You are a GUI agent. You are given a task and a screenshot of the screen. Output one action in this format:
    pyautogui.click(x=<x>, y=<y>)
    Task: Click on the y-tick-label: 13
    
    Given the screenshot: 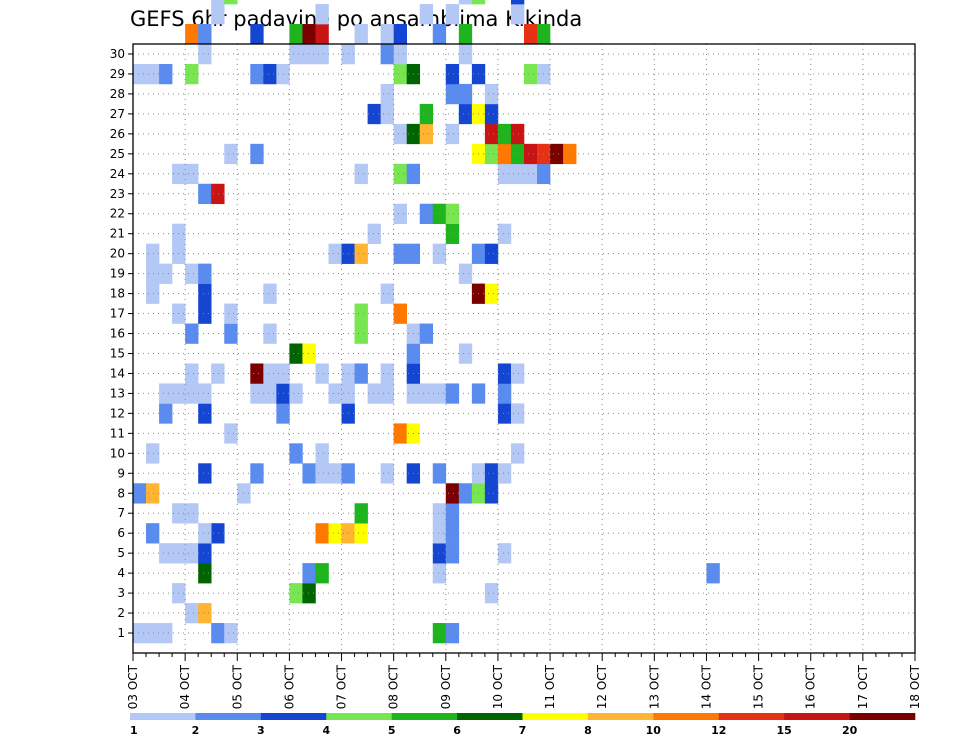 What is the action you would take?
    pyautogui.click(x=117, y=393)
    